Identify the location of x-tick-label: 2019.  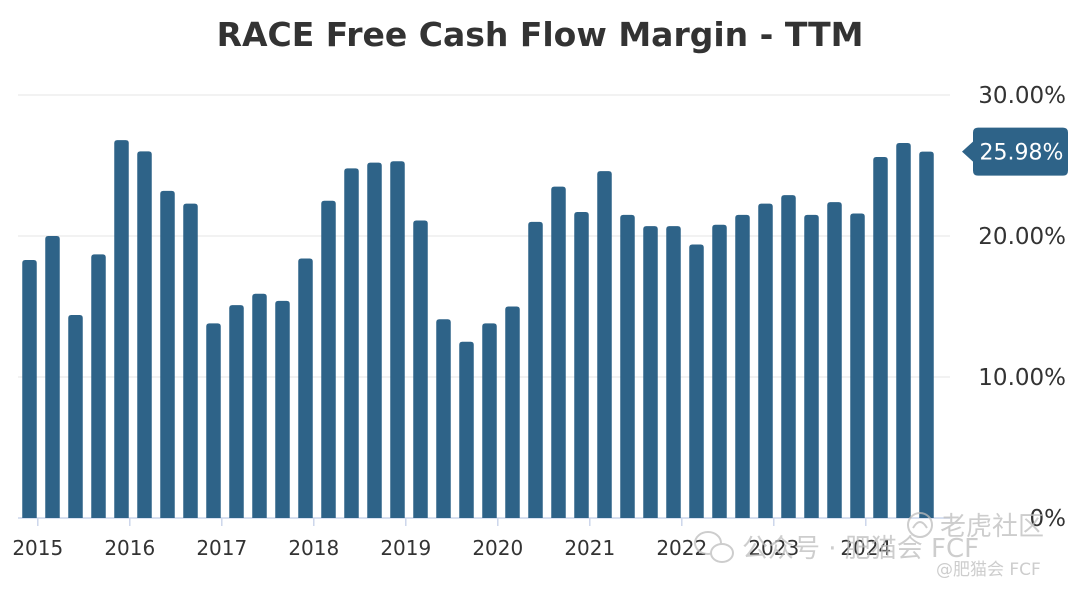
(405, 548).